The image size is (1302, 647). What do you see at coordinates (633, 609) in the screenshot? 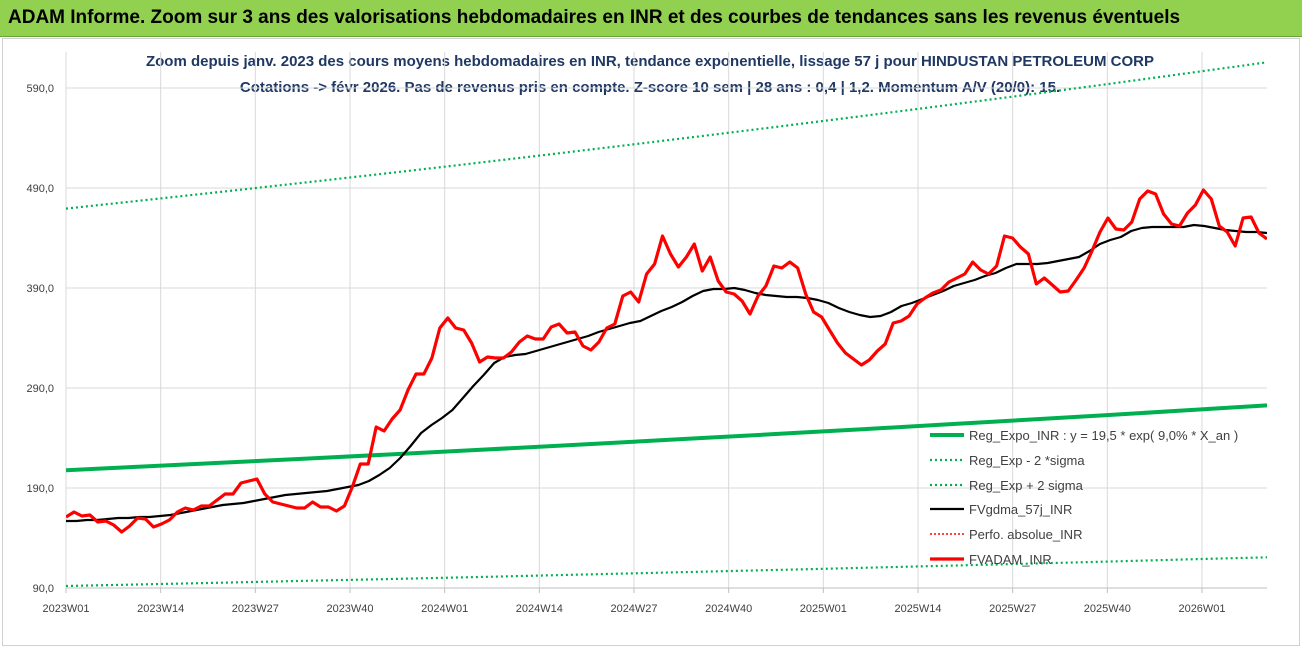
I see `x-tick-label: 2024W27` at bounding box center [633, 609].